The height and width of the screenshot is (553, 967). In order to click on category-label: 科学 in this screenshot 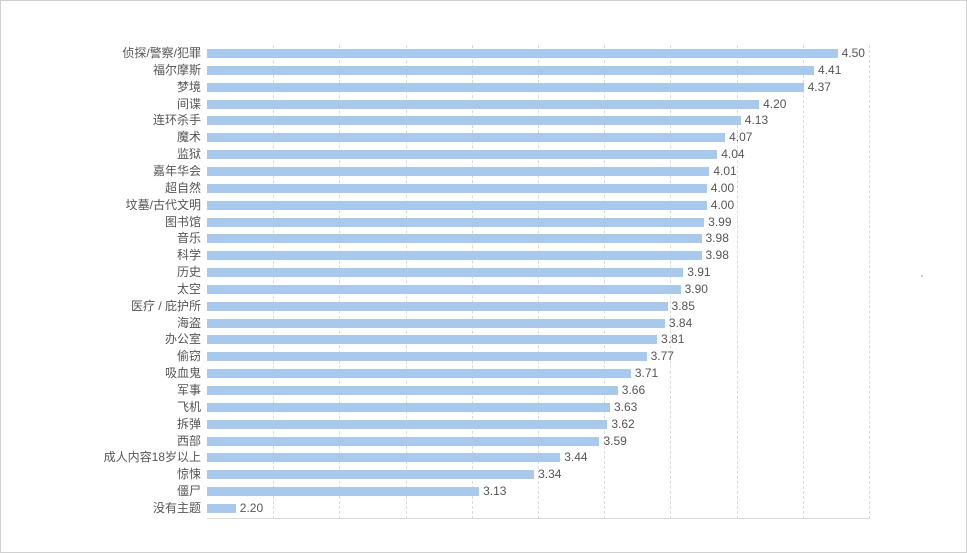, I will do `click(188, 255)`.